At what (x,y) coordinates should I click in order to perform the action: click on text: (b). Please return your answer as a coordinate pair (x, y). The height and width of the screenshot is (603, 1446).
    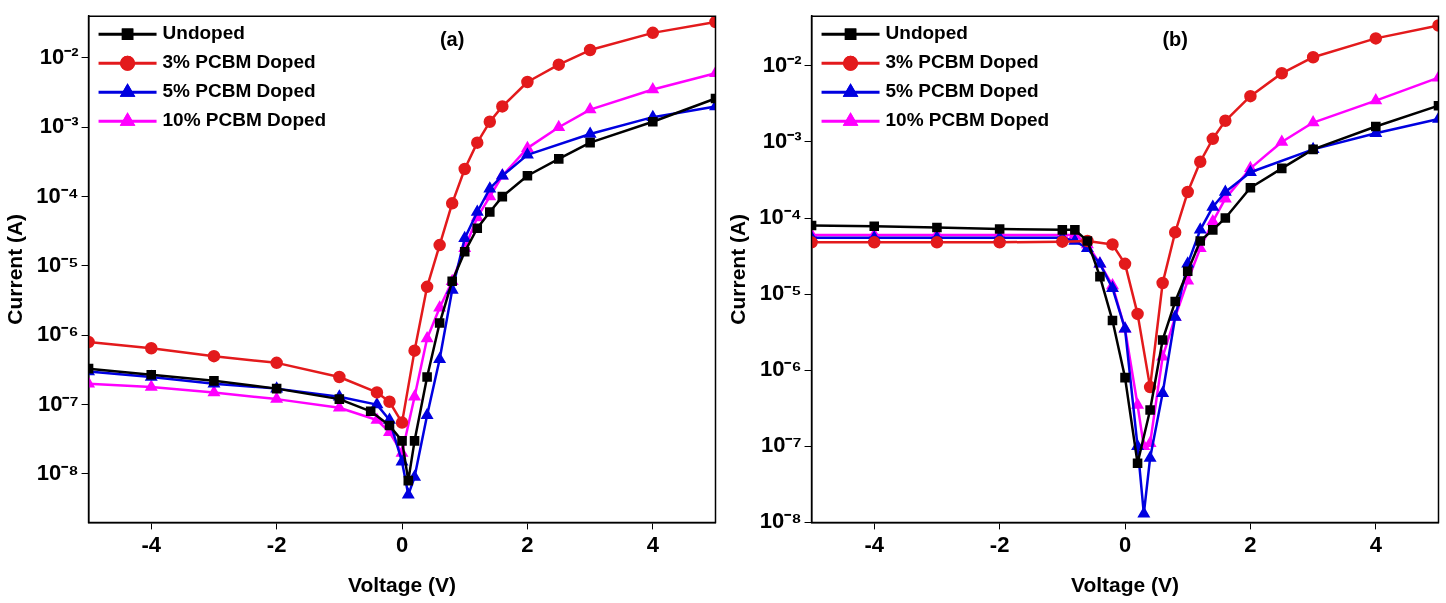
    Looking at the image, I should click on (1175, 38).